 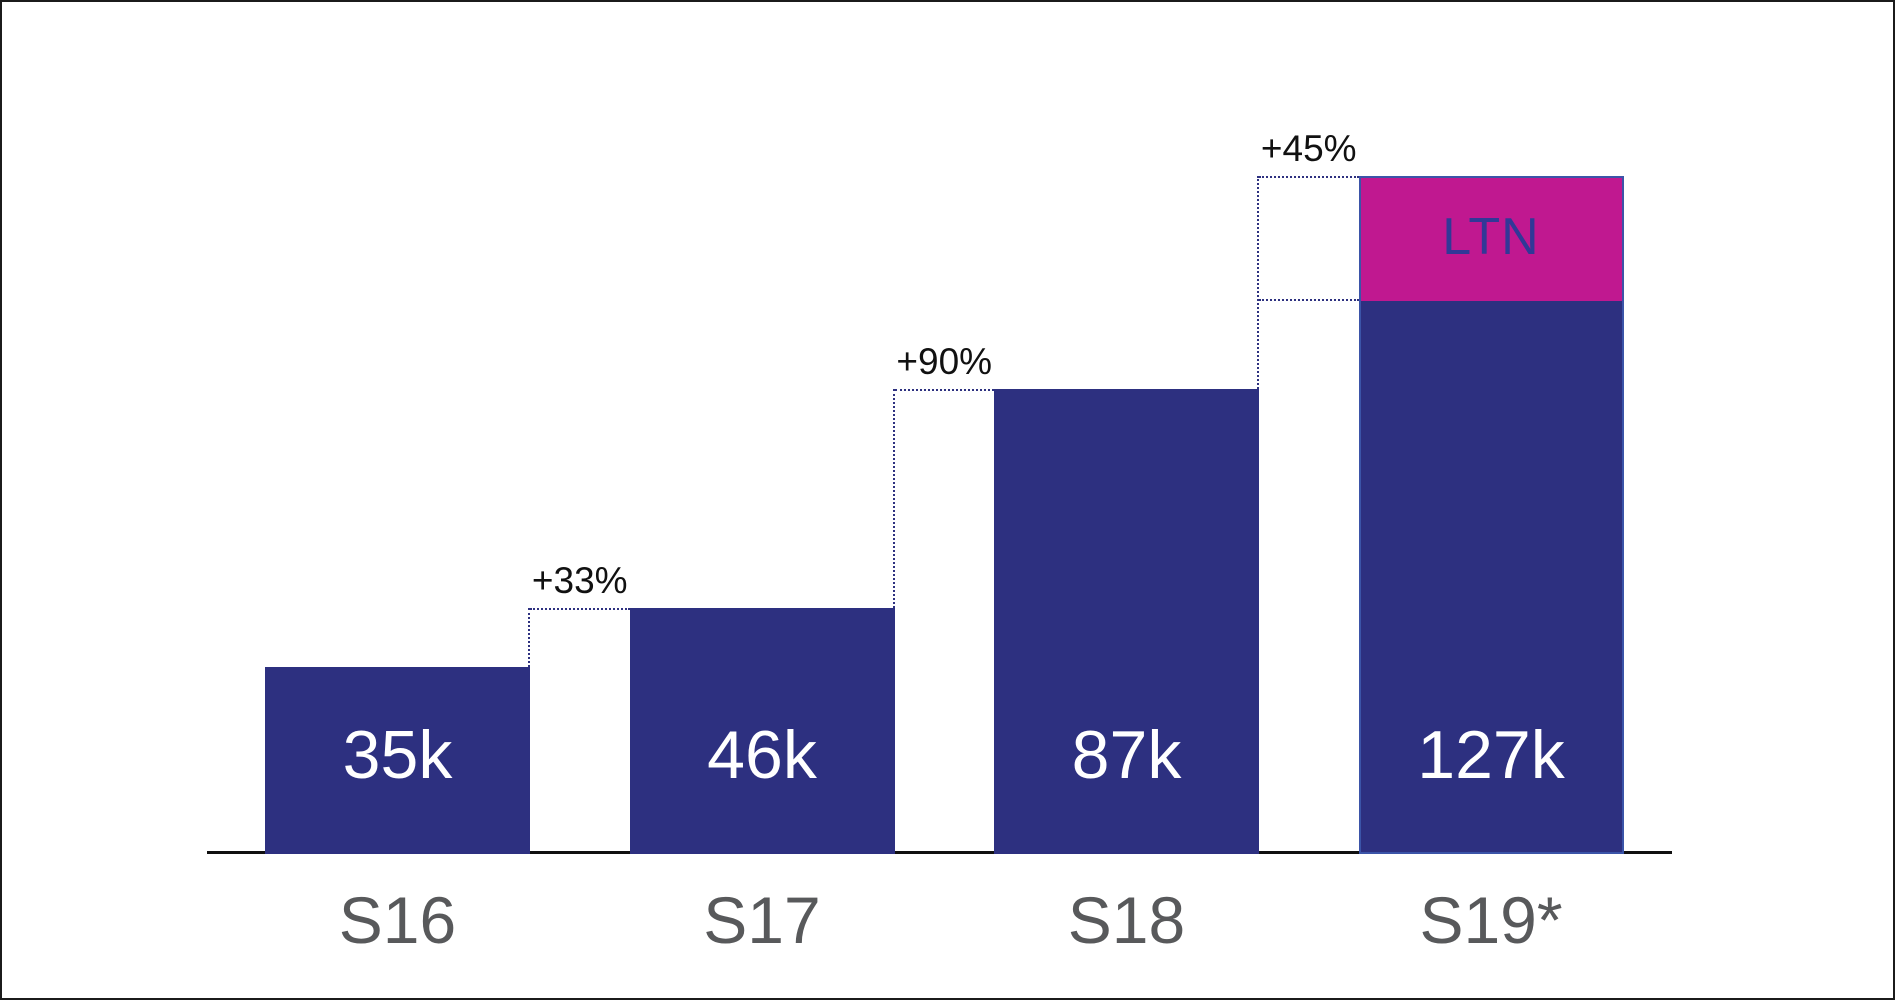 I want to click on category-label: S17, so click(x=762, y=920).